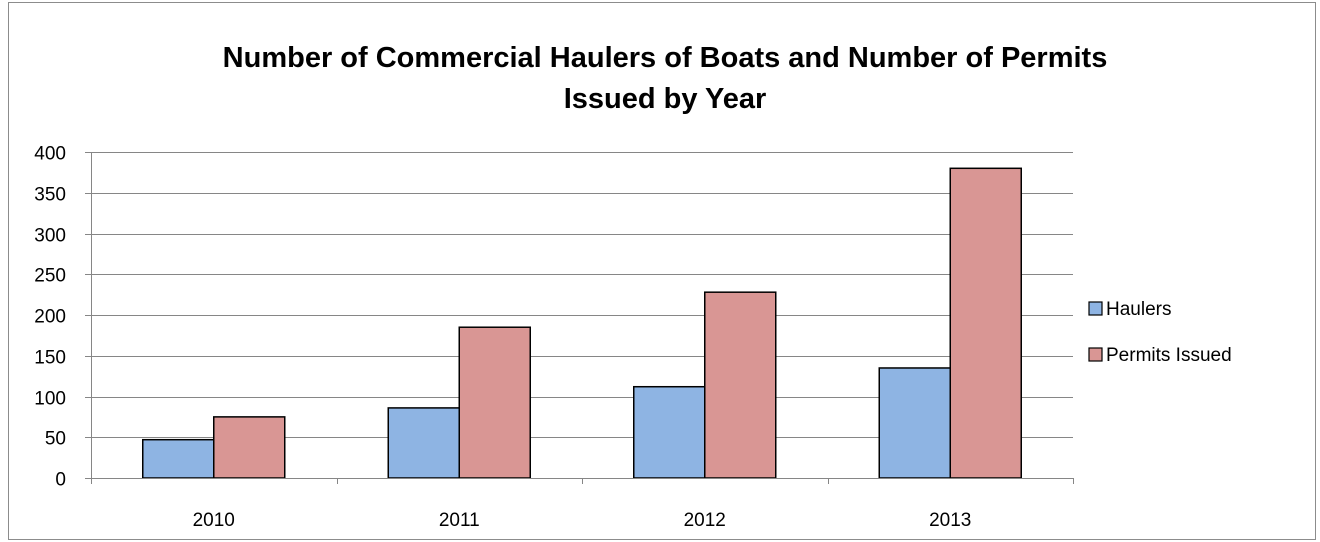 The height and width of the screenshot is (542, 1320). I want to click on x-tick-label: 2013, so click(950, 520).